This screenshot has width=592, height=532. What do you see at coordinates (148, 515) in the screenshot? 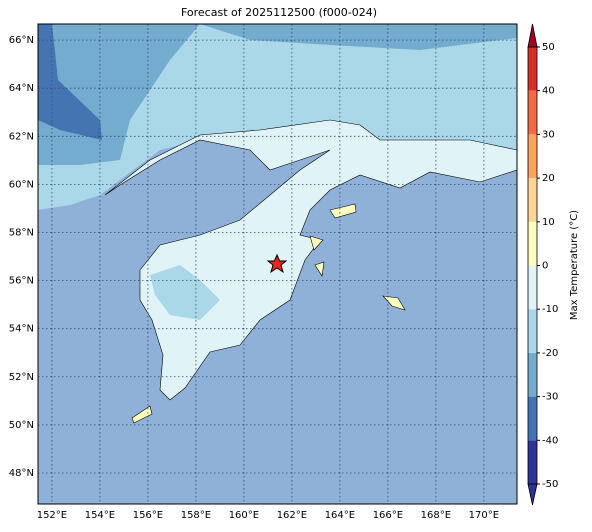
I see `x-tick-label: 156°E` at bounding box center [148, 515].